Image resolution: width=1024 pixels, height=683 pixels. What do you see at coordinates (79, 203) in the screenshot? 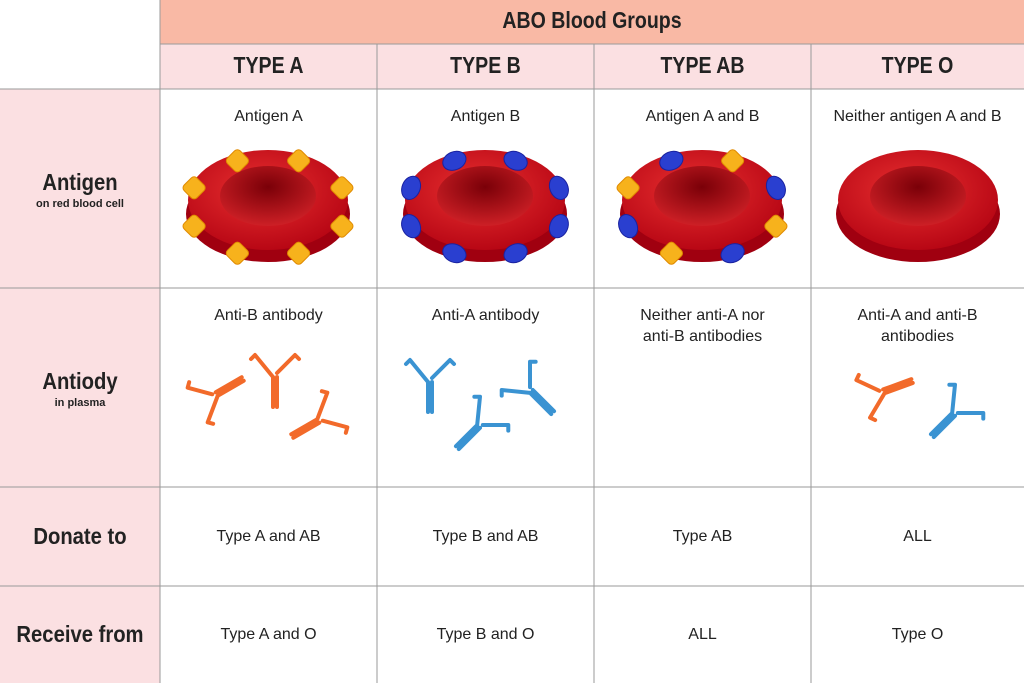
I see `row-sublabel: on red blood cell` at bounding box center [79, 203].